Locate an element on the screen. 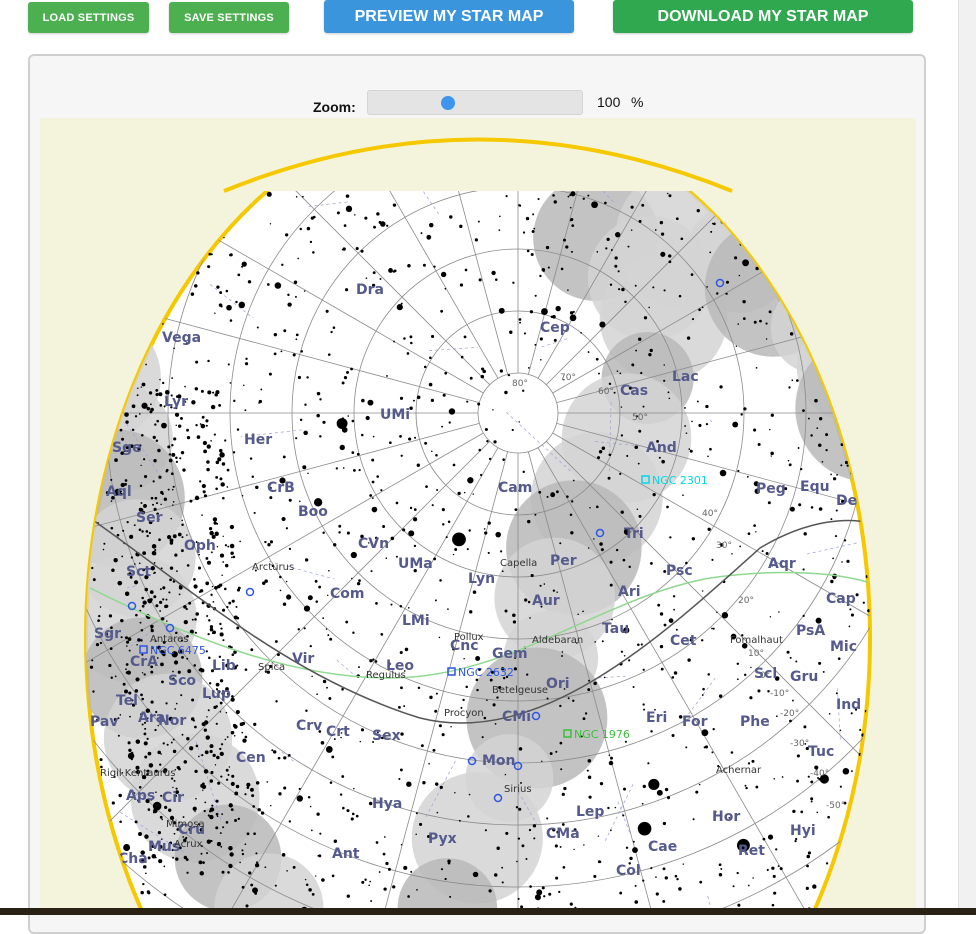 The image size is (976, 934). open-cluster-marker is located at coordinates (518, 766).